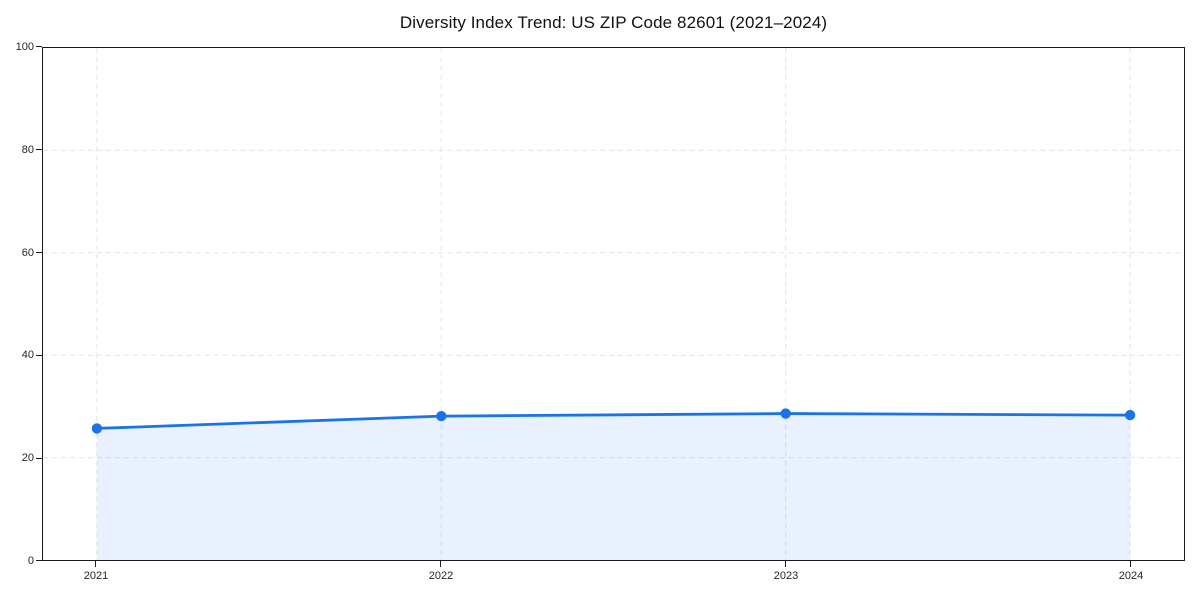 This screenshot has width=1200, height=600. What do you see at coordinates (30, 561) in the screenshot?
I see `y-tick-label: 0` at bounding box center [30, 561].